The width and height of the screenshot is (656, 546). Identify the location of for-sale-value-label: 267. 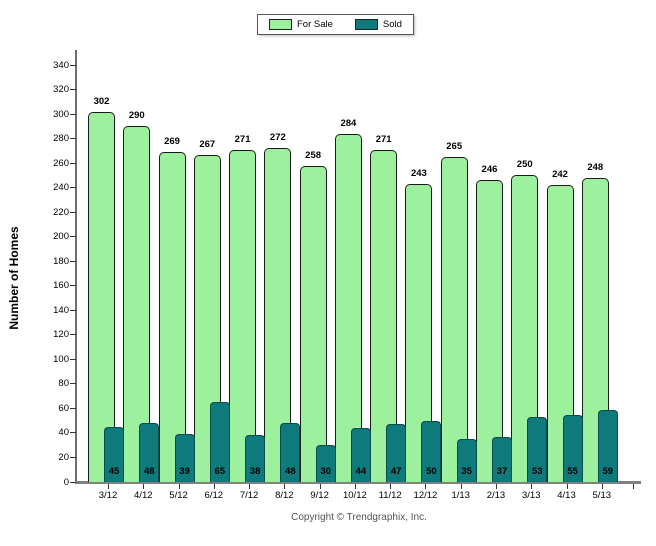
(207, 144).